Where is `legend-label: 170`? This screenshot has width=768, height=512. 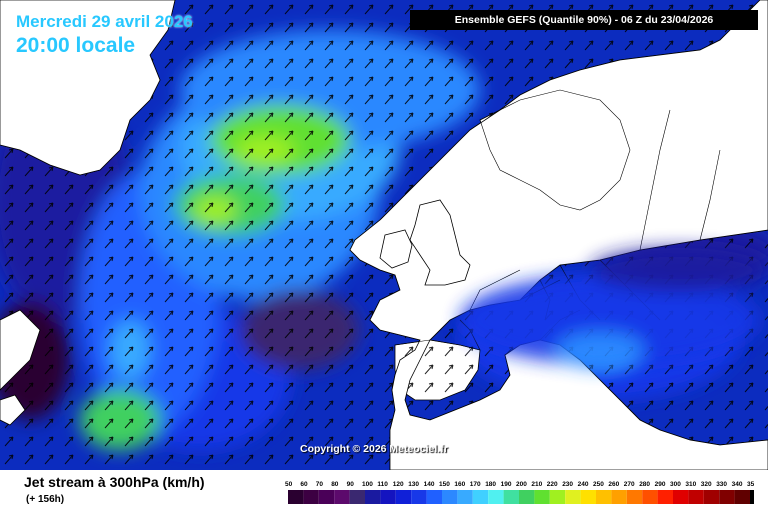
legend-label: 170 is located at coordinates (475, 484).